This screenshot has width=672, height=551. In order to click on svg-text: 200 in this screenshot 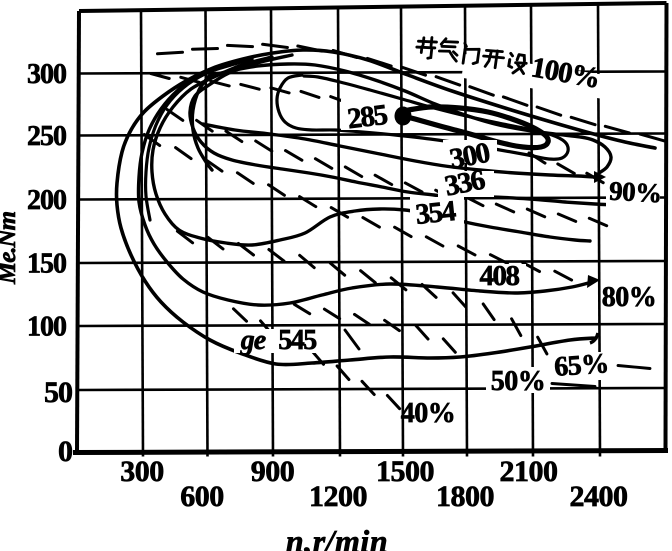, I will do `click(46, 200)`.